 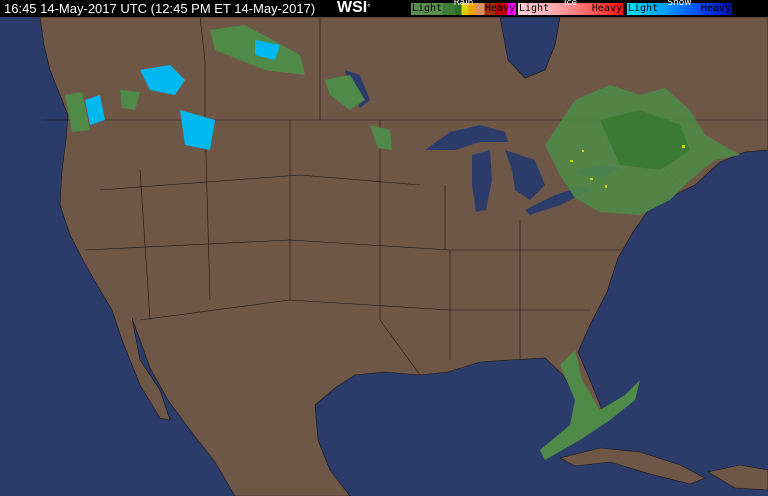 What do you see at coordinates (182, 95) in the screenshot?
I see `radar-pnw-snow` at bounding box center [182, 95].